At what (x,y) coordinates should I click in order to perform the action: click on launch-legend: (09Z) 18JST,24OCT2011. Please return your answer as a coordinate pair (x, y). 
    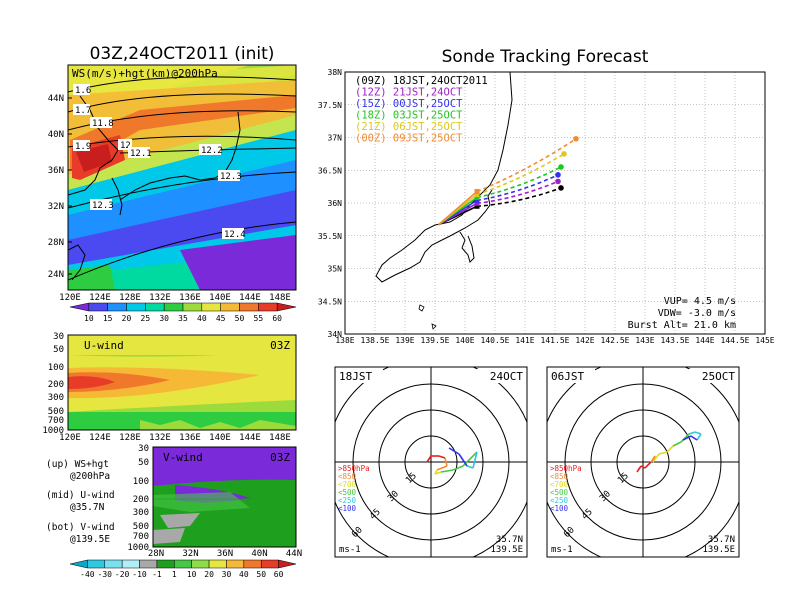
    Looking at the image, I should click on (421, 81).